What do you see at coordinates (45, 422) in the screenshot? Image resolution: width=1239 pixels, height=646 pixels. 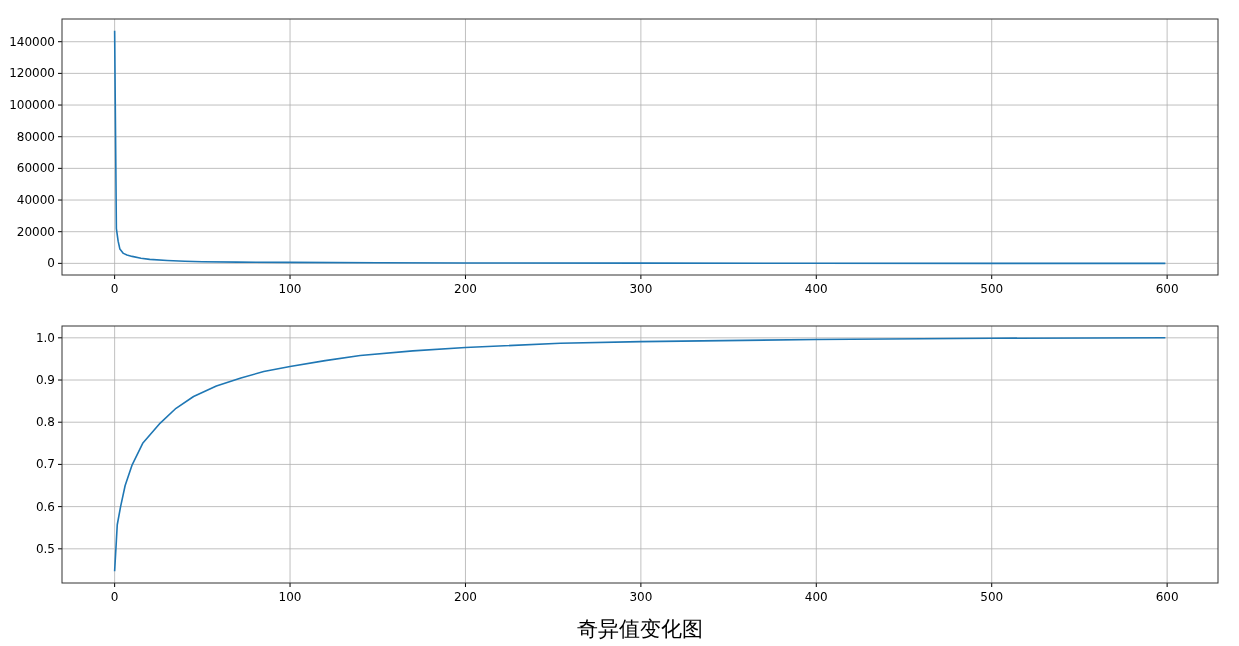 I see `y-tick-label: 0.8` at bounding box center [45, 422].